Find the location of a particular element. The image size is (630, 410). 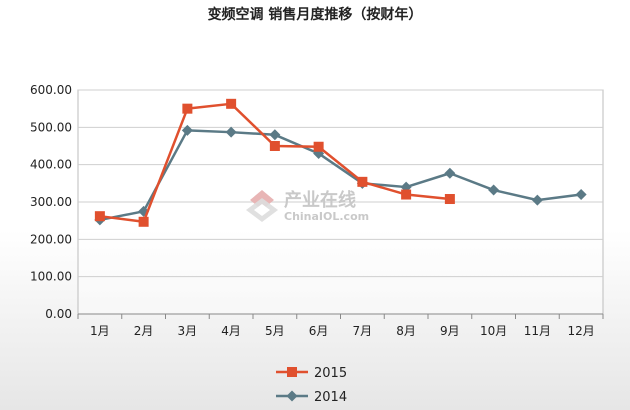

x-tick-label: 7月 is located at coordinates (363, 331).